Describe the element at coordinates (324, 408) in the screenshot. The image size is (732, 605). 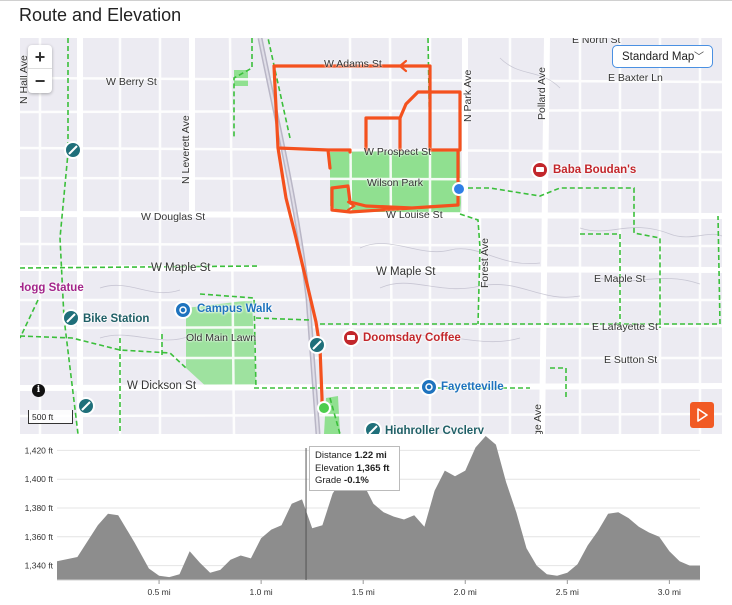
I see `start-marker` at that location.